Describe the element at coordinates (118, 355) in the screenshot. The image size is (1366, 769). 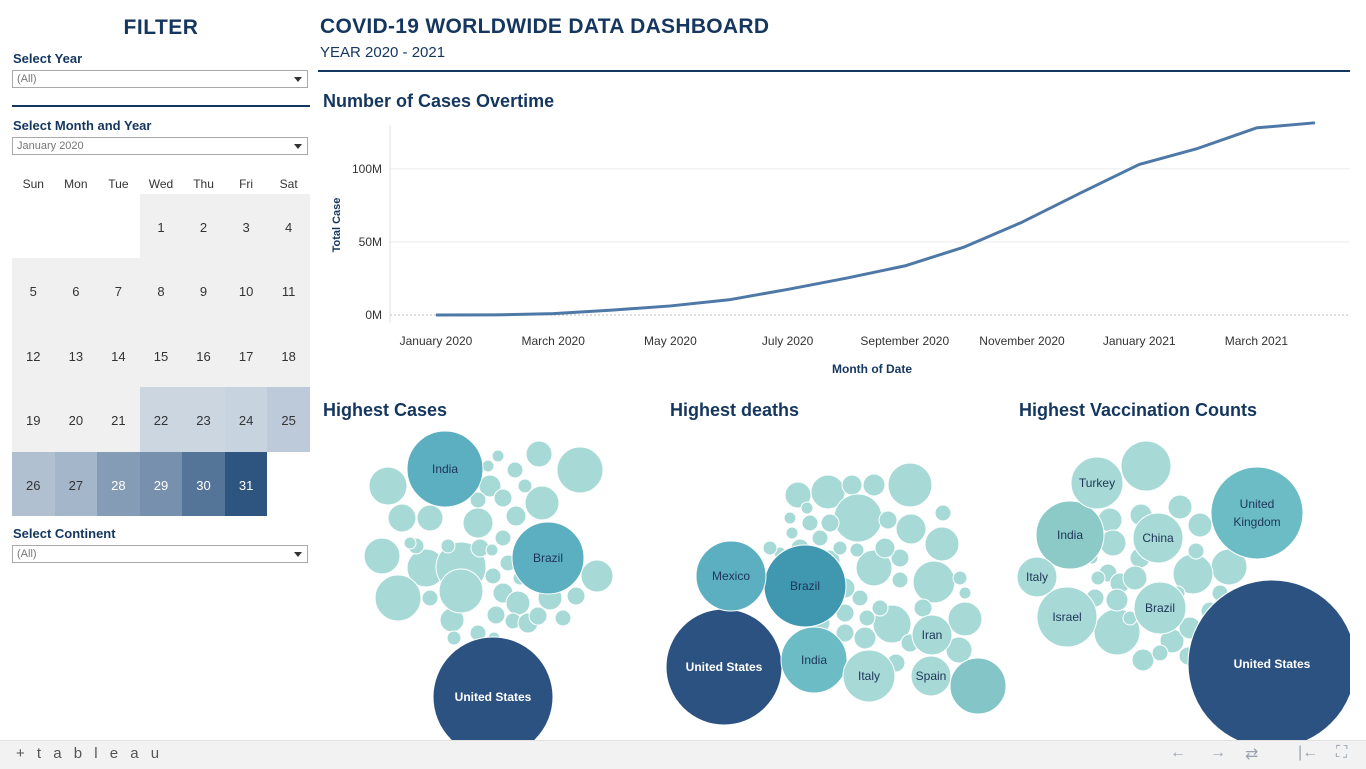
I see `calendar-day-14: 14` at that location.